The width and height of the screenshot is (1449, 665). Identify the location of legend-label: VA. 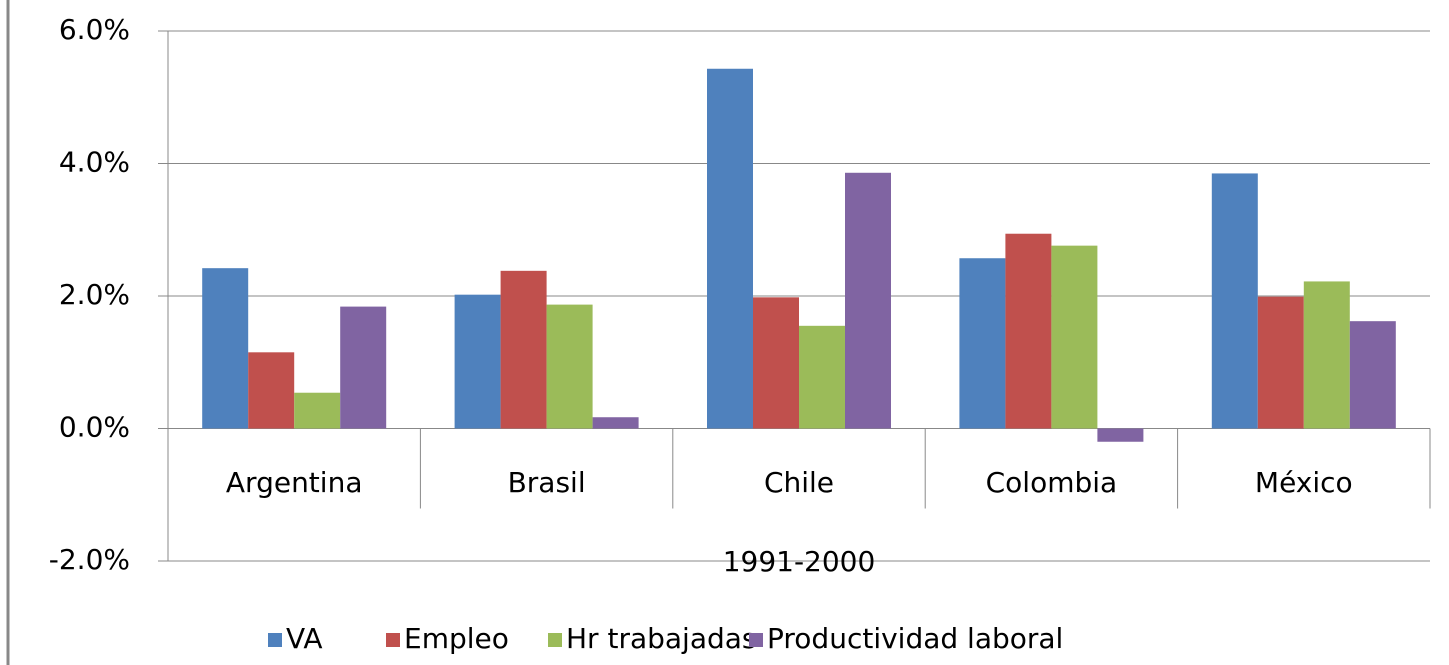
(304, 638).